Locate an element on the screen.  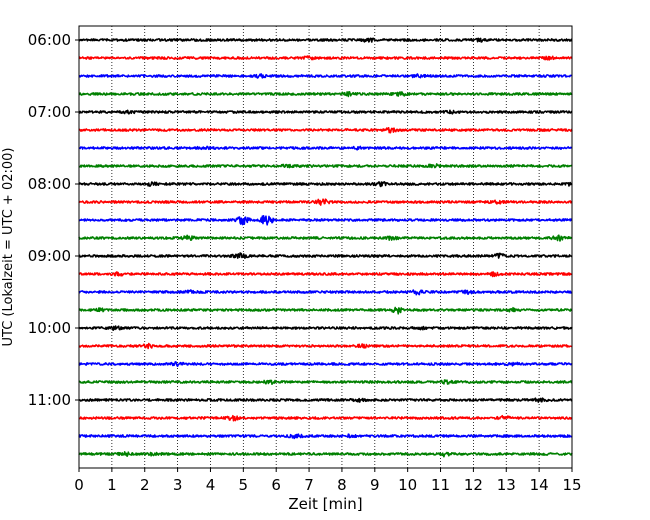
x-tick-label: 7 is located at coordinates (309, 485).